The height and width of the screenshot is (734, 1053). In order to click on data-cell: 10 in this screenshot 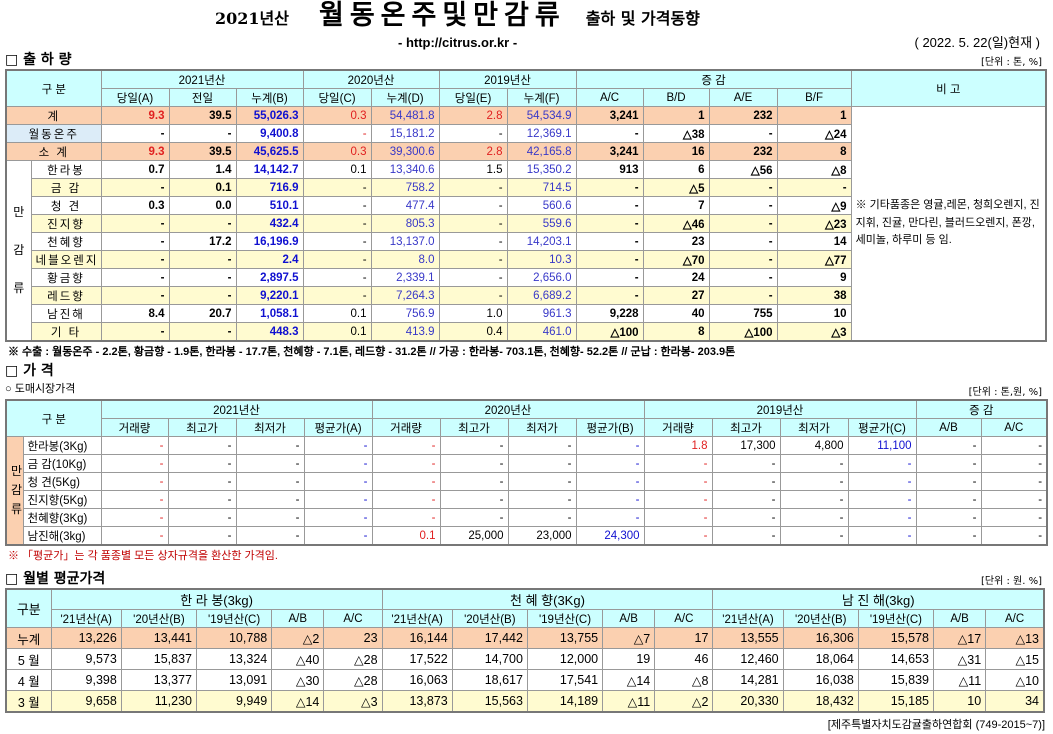, I will do `click(814, 313)`.